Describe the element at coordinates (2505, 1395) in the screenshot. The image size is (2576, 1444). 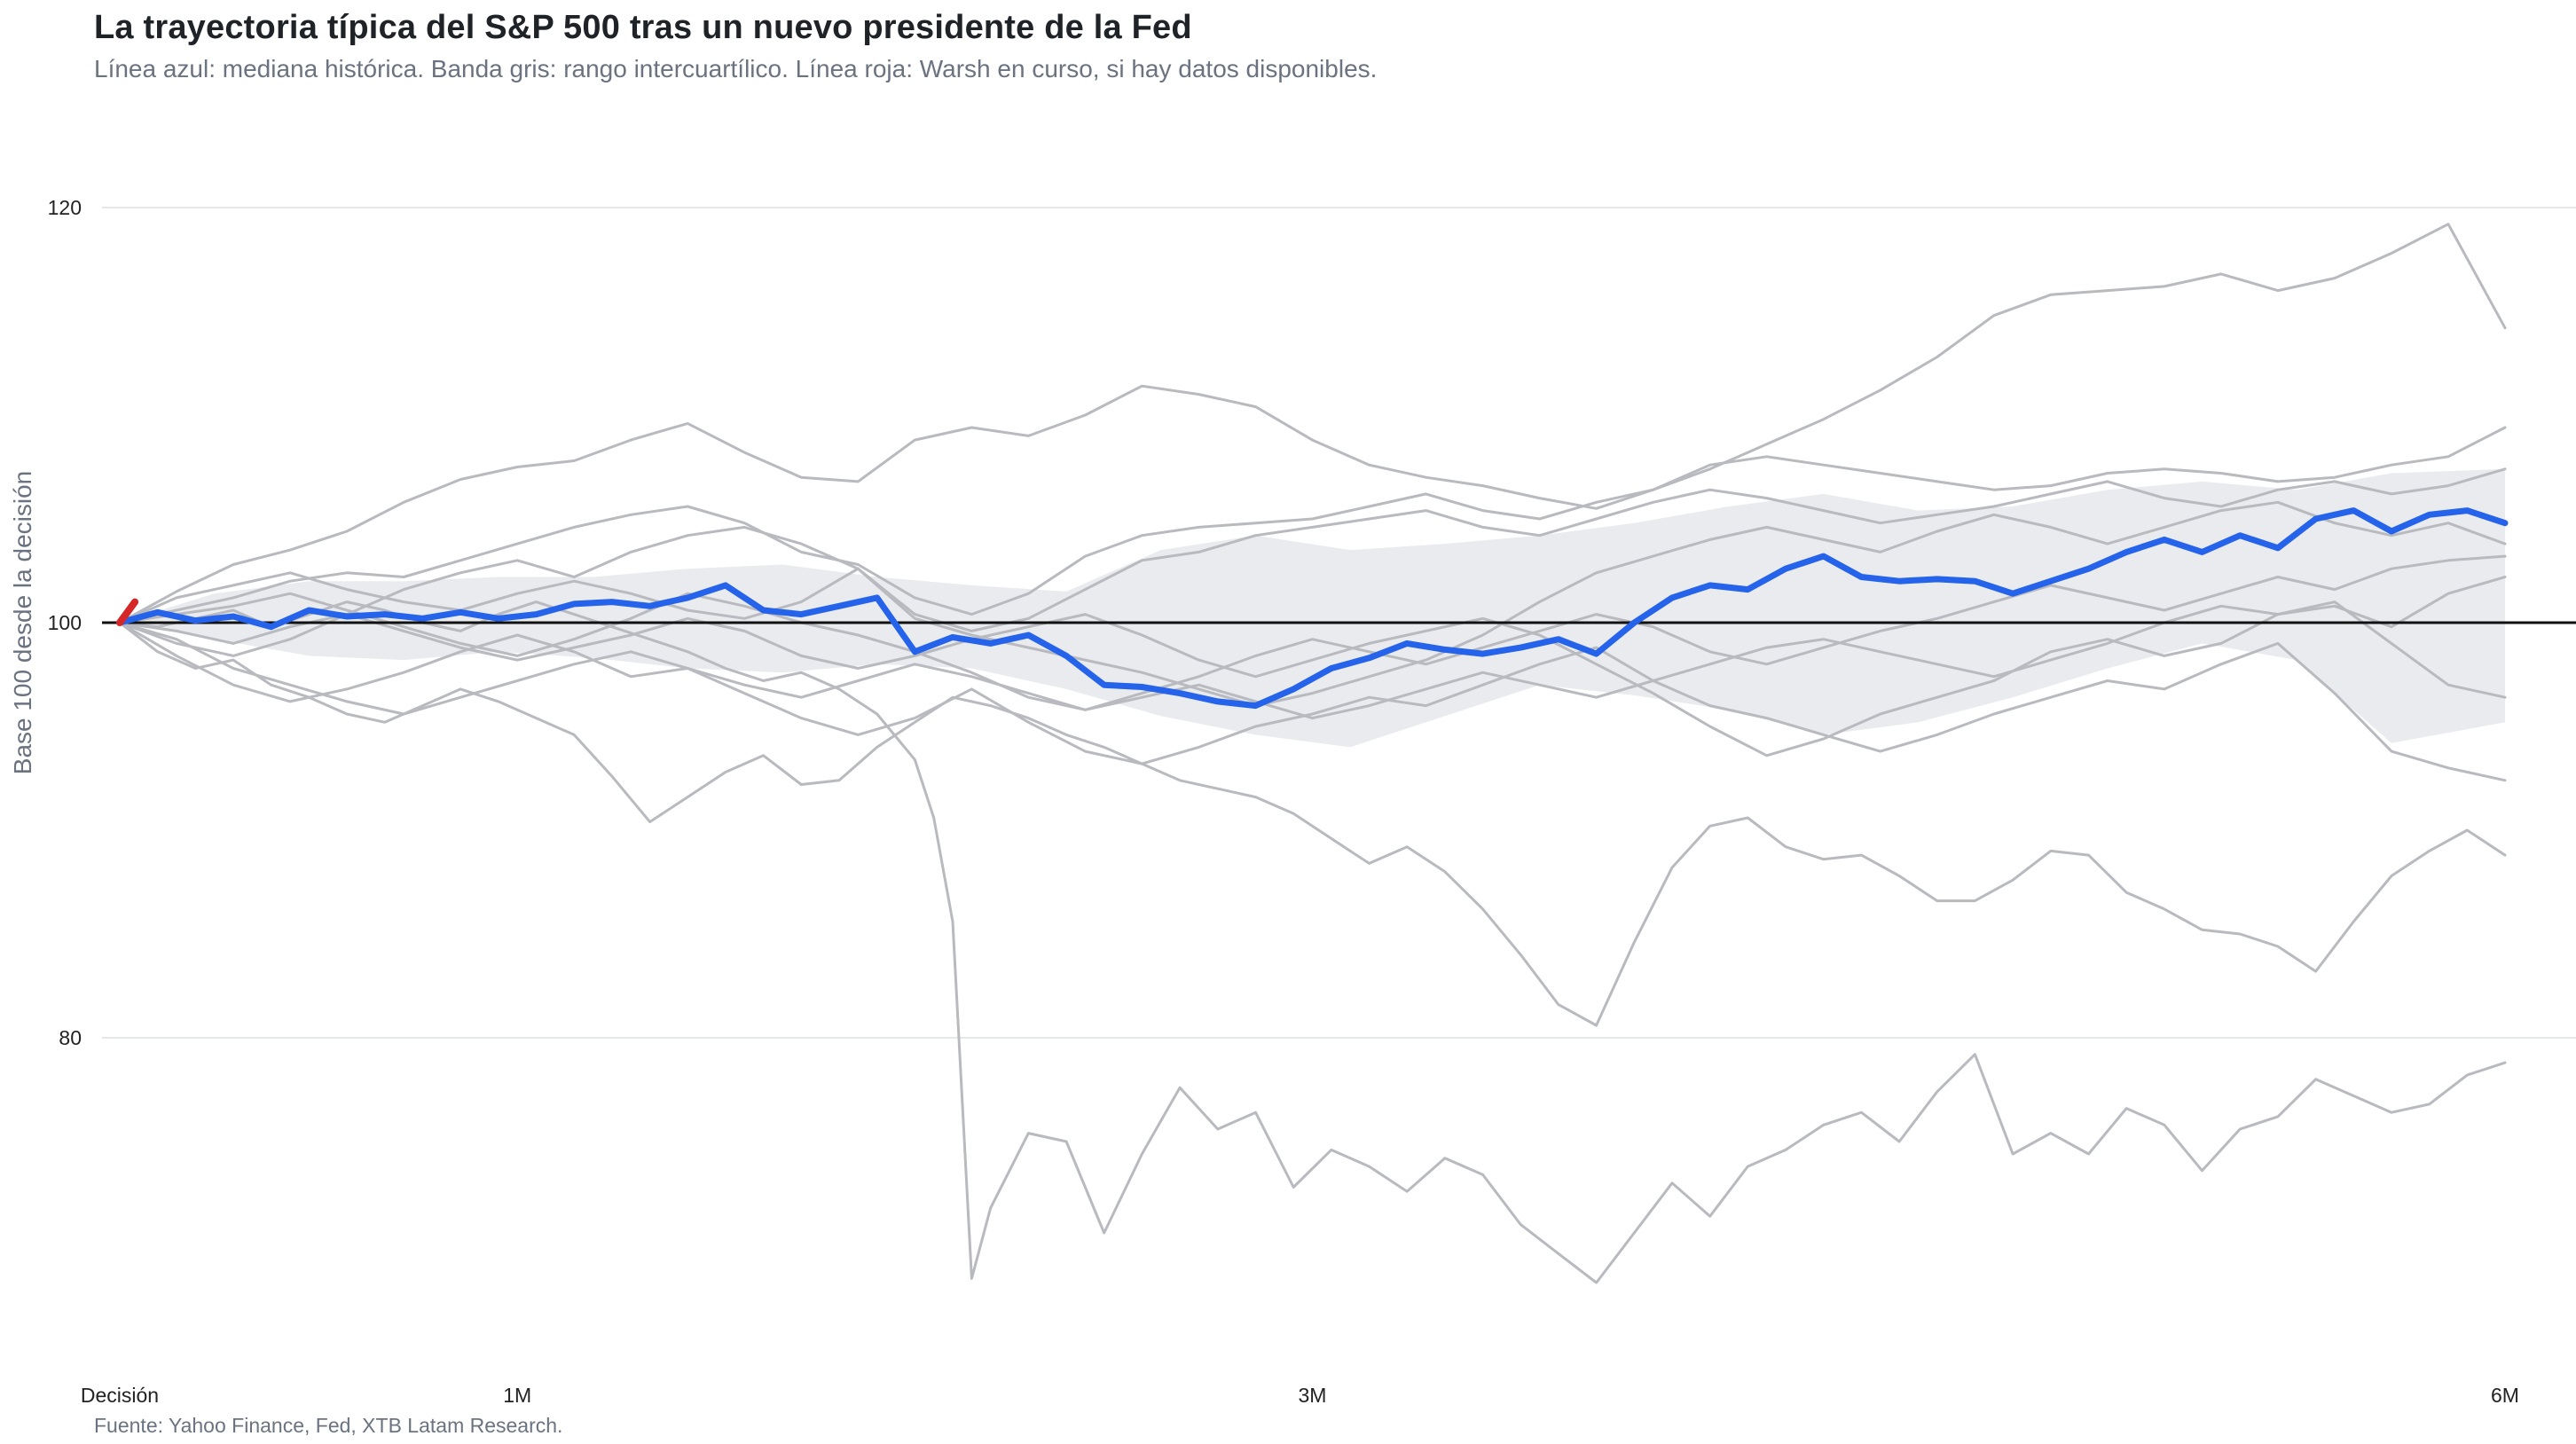
I see `x-tick-label: 6M` at that location.